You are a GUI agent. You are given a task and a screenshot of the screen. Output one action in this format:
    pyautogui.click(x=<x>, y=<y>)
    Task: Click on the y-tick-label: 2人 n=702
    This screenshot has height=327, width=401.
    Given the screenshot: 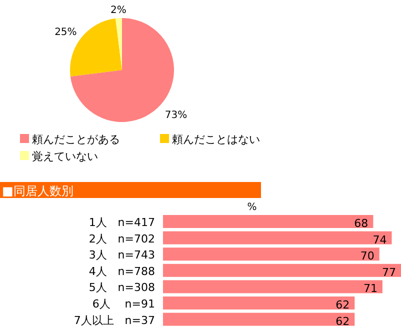 What is the action you would take?
    pyautogui.click(x=121, y=239)
    